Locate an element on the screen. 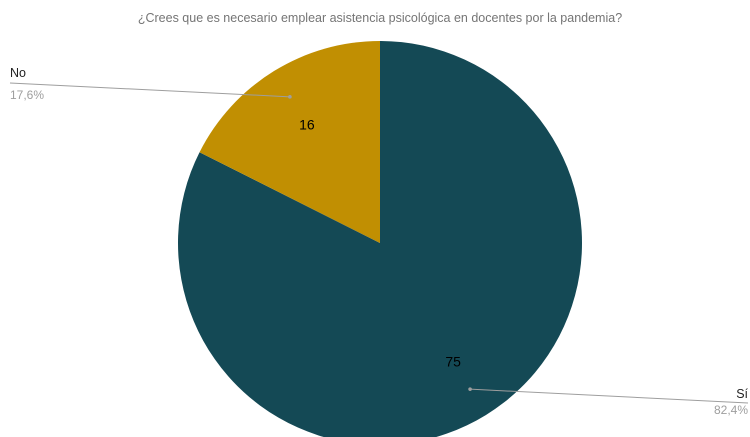 Image resolution: width=750 pixels, height=437 pixels. leader-line-si is located at coordinates (609, 396).